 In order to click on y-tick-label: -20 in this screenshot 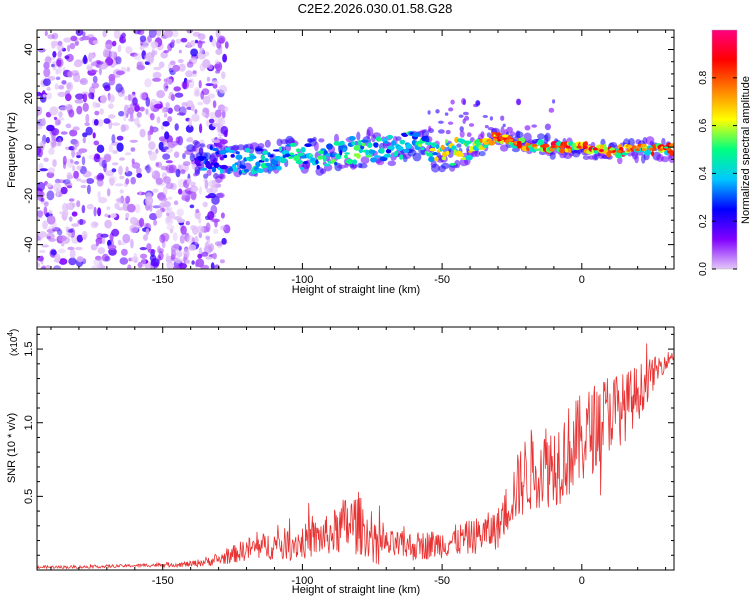, I will do `click(29, 196)`.